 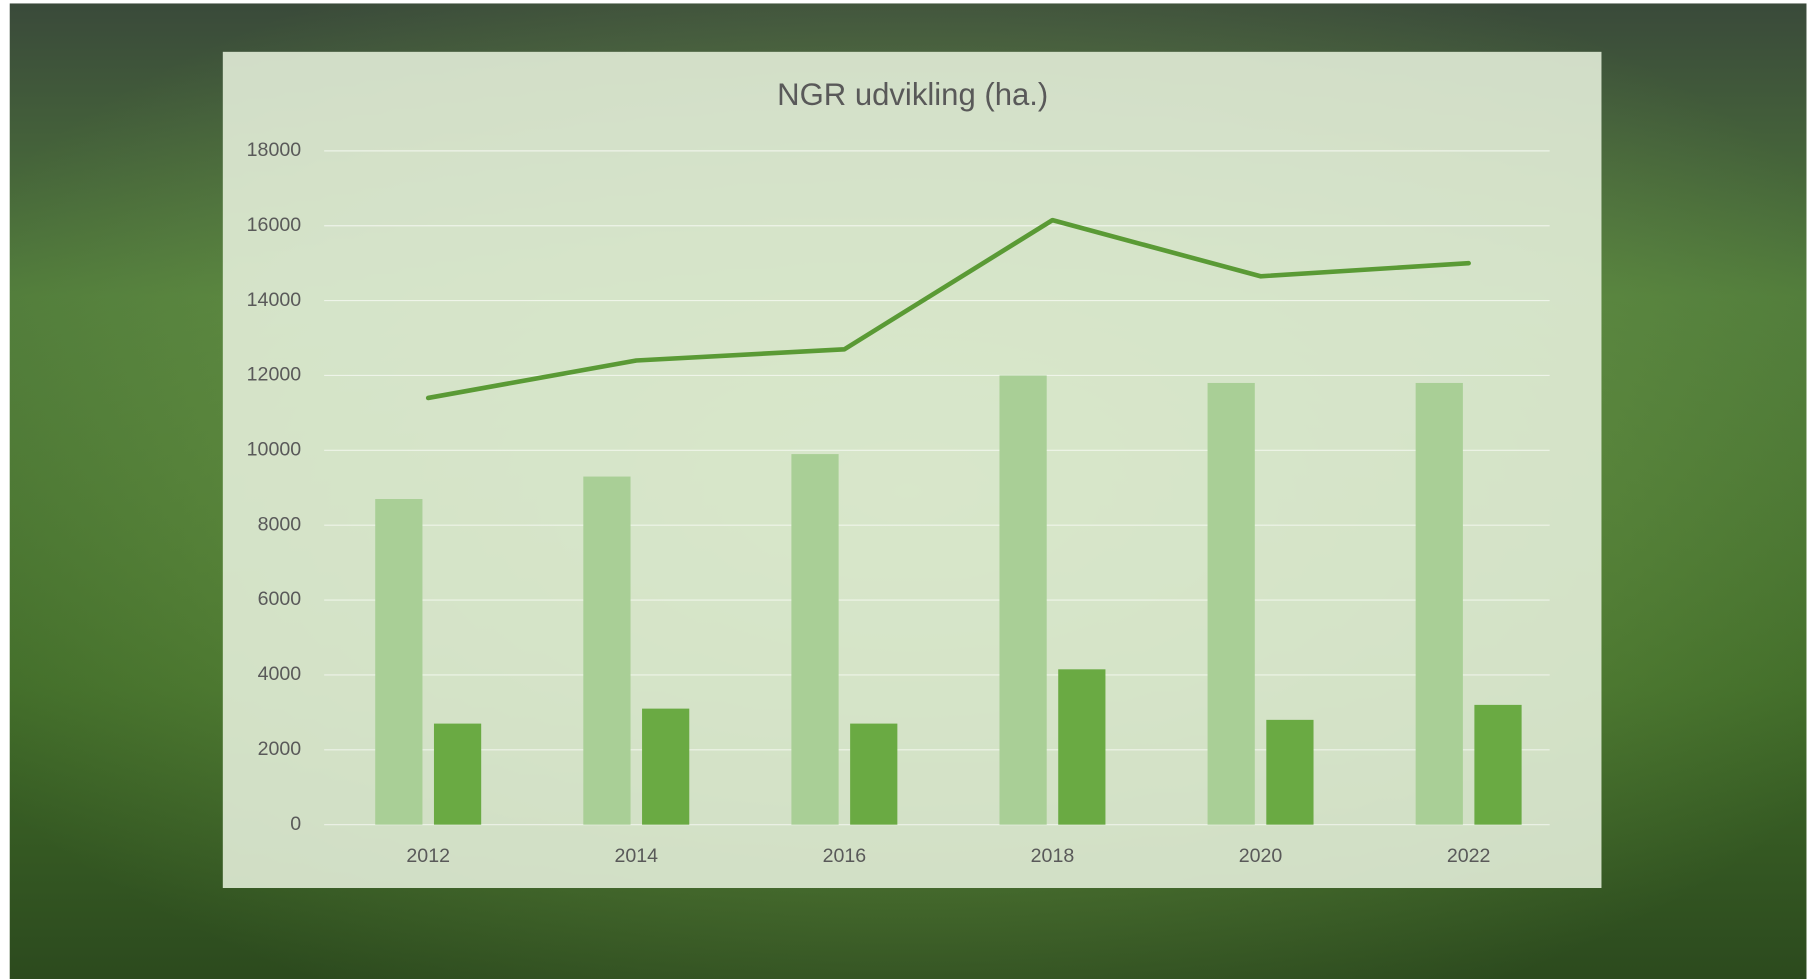 I want to click on y-tick-label: 6000, so click(x=280, y=599).